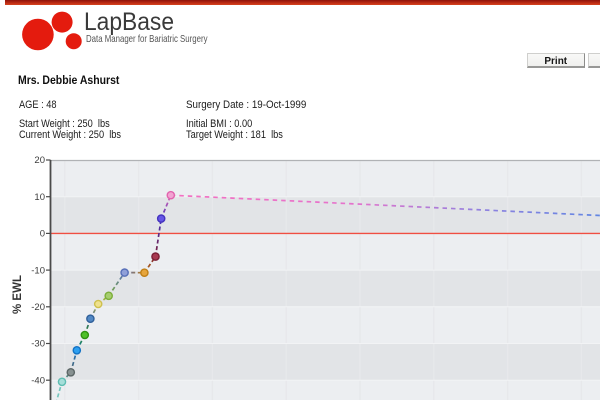 The image size is (600, 400). Describe the element at coordinates (39, 160) in the screenshot. I see `svg-text: 20` at that location.